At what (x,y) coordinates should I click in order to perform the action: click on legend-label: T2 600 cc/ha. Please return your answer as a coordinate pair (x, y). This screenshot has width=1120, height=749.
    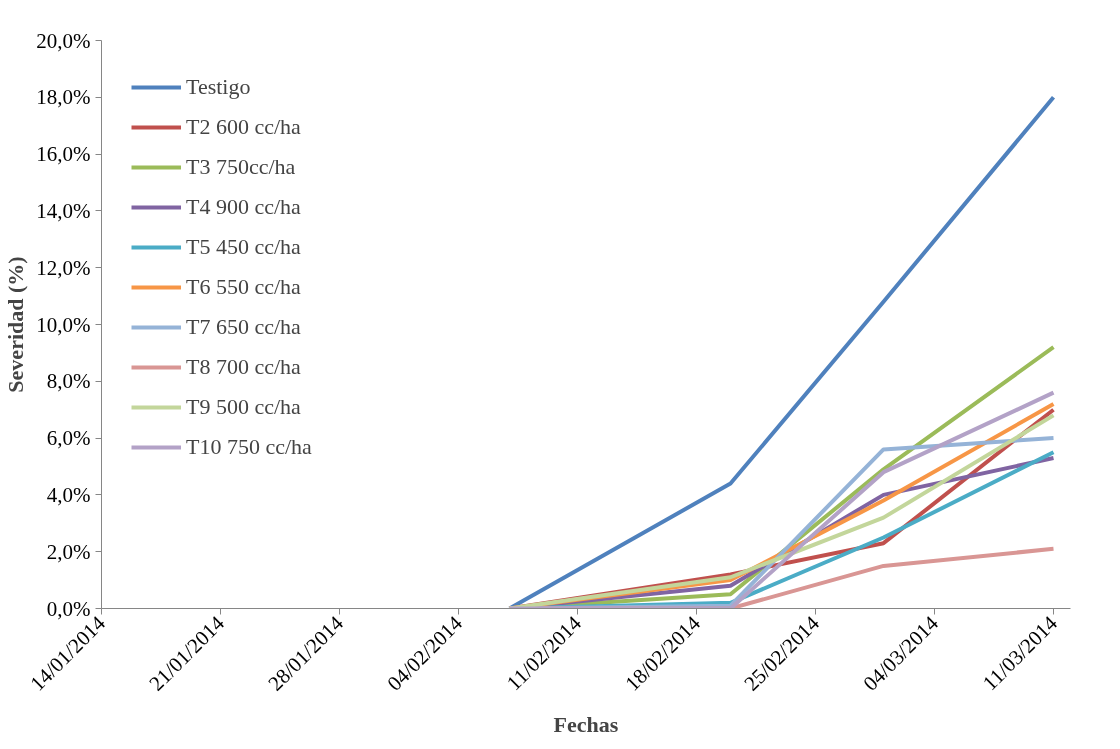
    Looking at the image, I should click on (243, 127).